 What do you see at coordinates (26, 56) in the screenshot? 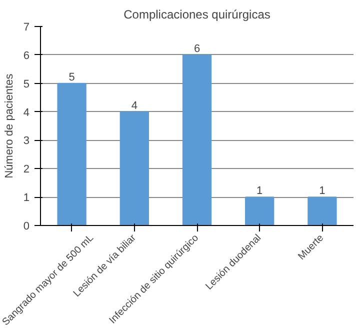
I see `y-tick-label: 6` at bounding box center [26, 56].